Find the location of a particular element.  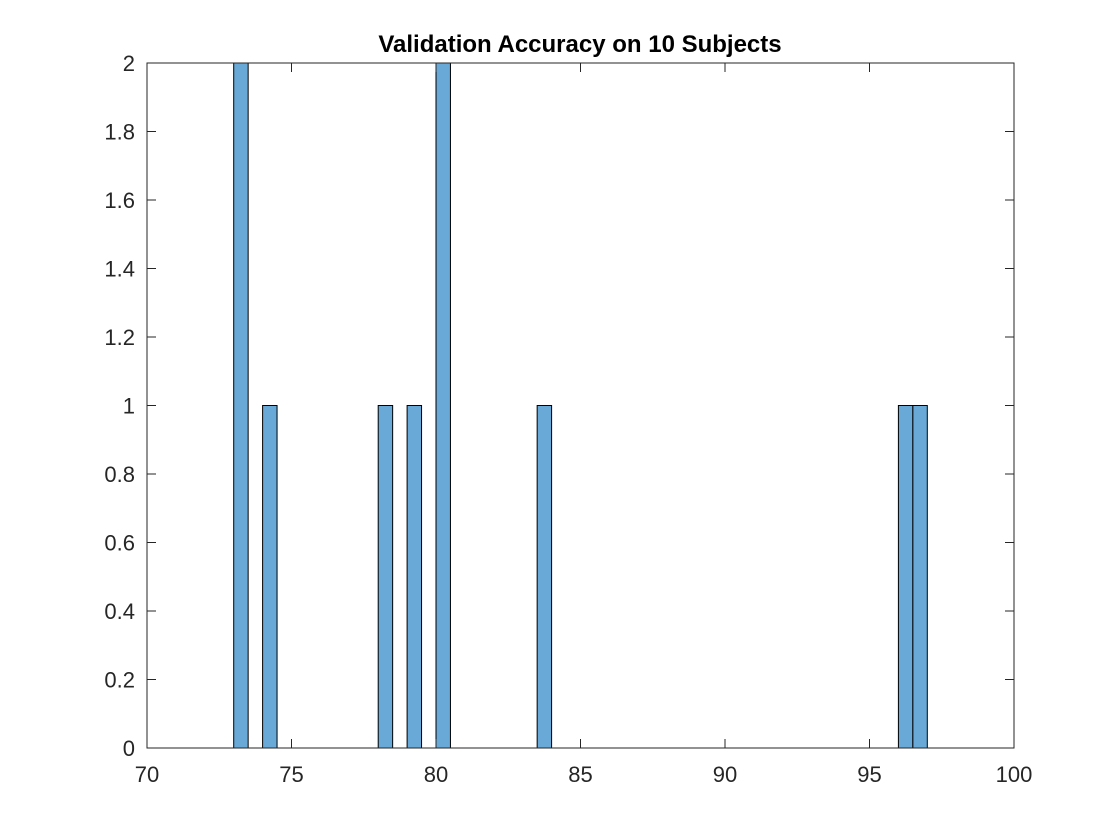

y-tick-label: 0.8 is located at coordinates (119, 474).